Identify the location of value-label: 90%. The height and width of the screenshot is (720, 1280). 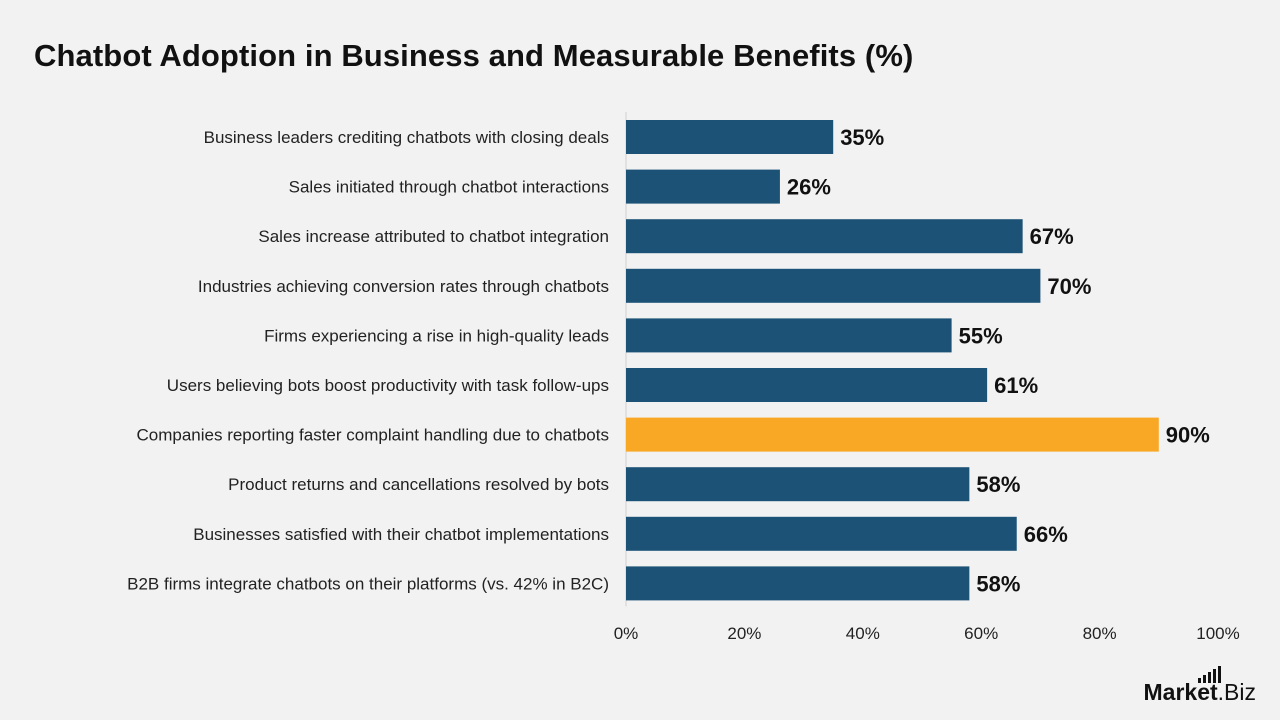
(1188, 435).